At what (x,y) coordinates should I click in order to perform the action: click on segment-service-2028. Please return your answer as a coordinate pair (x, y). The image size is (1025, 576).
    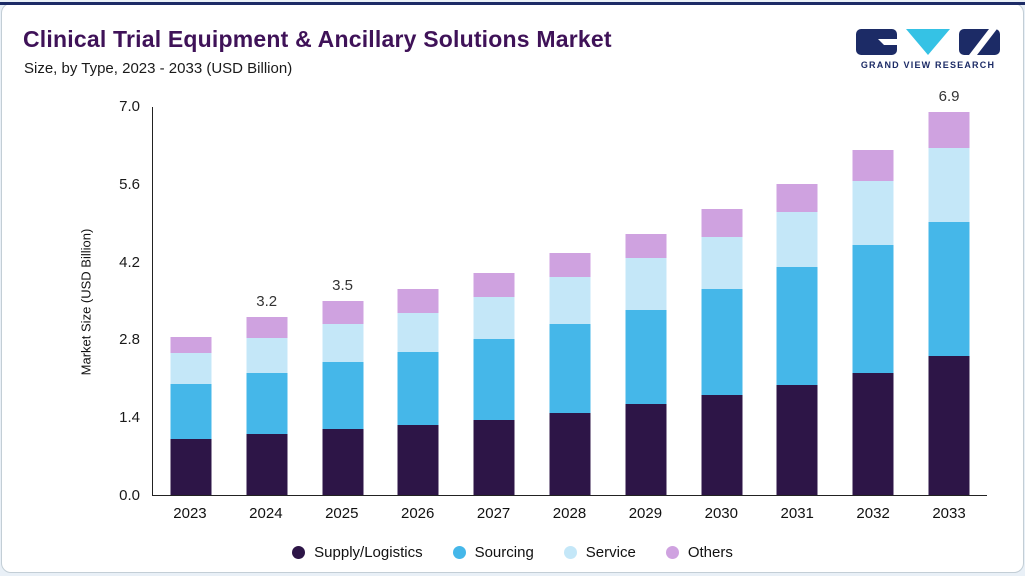
    Looking at the image, I should click on (570, 300).